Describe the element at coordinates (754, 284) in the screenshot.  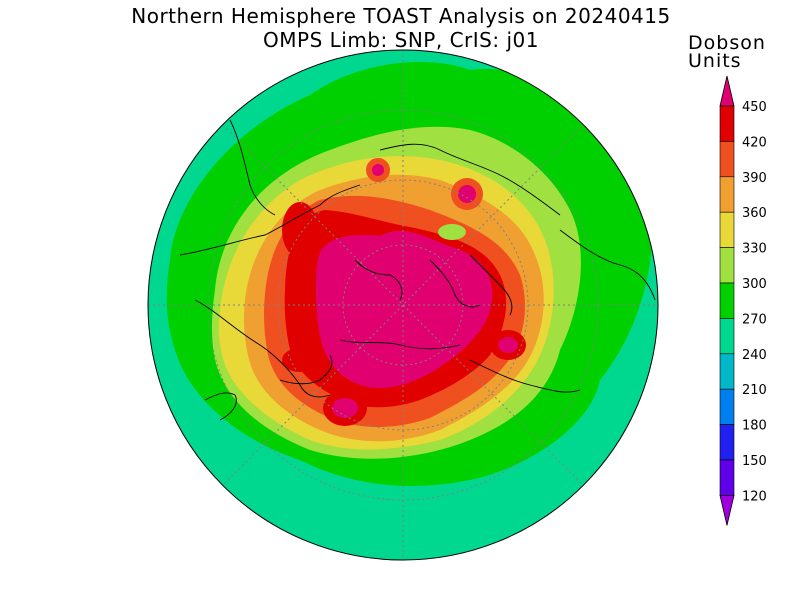
I see `colorbar-tick-label: 300` at that location.